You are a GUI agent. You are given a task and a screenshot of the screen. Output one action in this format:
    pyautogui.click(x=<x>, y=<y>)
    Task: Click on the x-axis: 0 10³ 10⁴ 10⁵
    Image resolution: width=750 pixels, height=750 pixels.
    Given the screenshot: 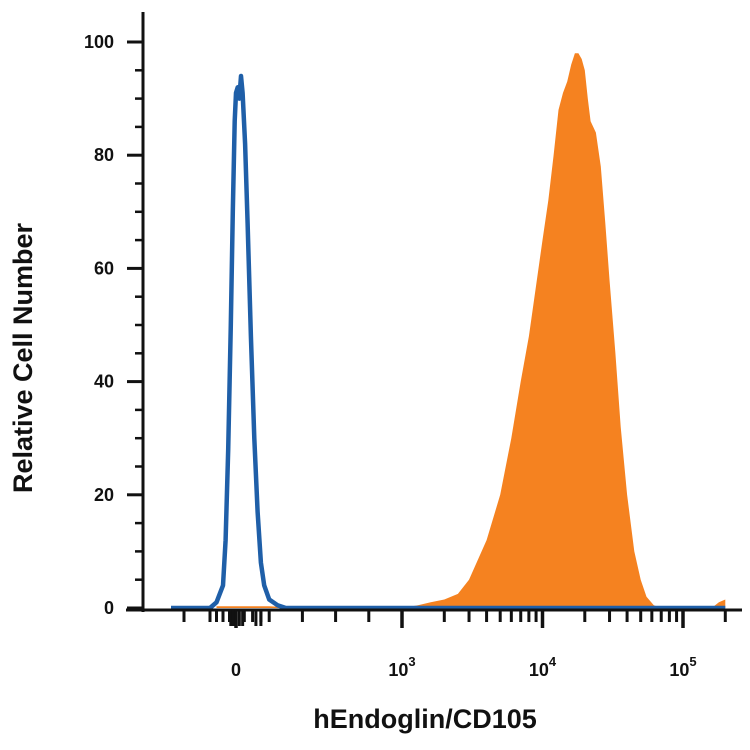 What is the action you would take?
    pyautogui.click(x=434, y=644)
    